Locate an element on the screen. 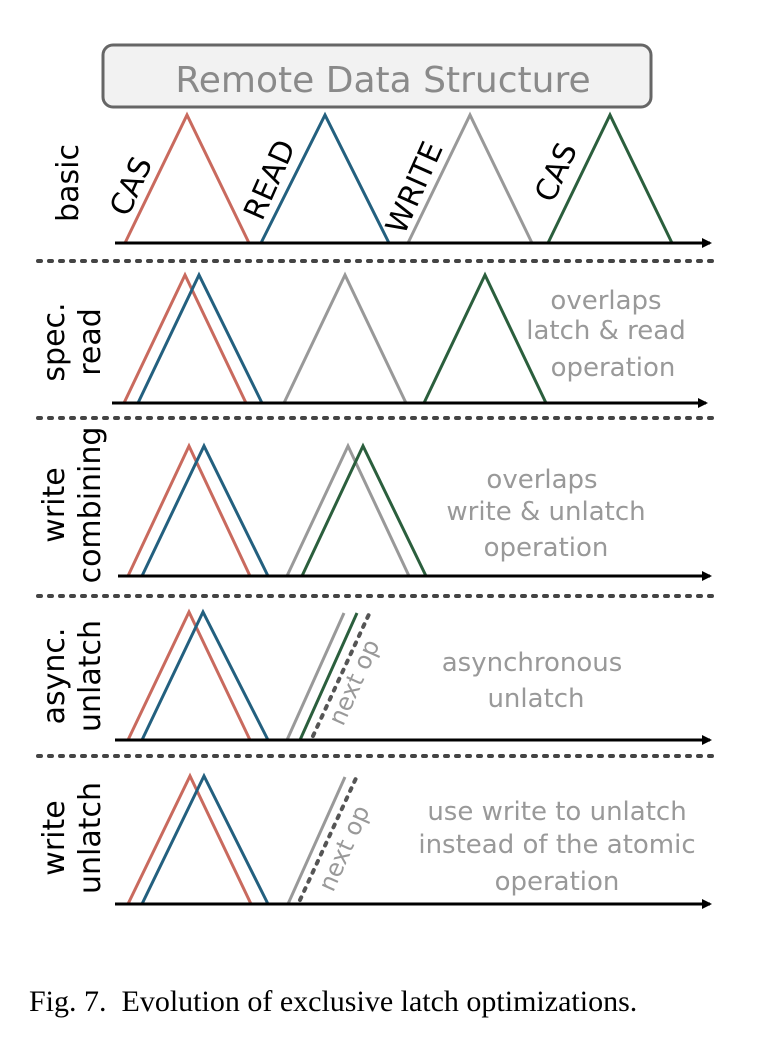 The height and width of the screenshot is (1039, 781). header-title: Remote Data Structure is located at coordinates (382, 80).